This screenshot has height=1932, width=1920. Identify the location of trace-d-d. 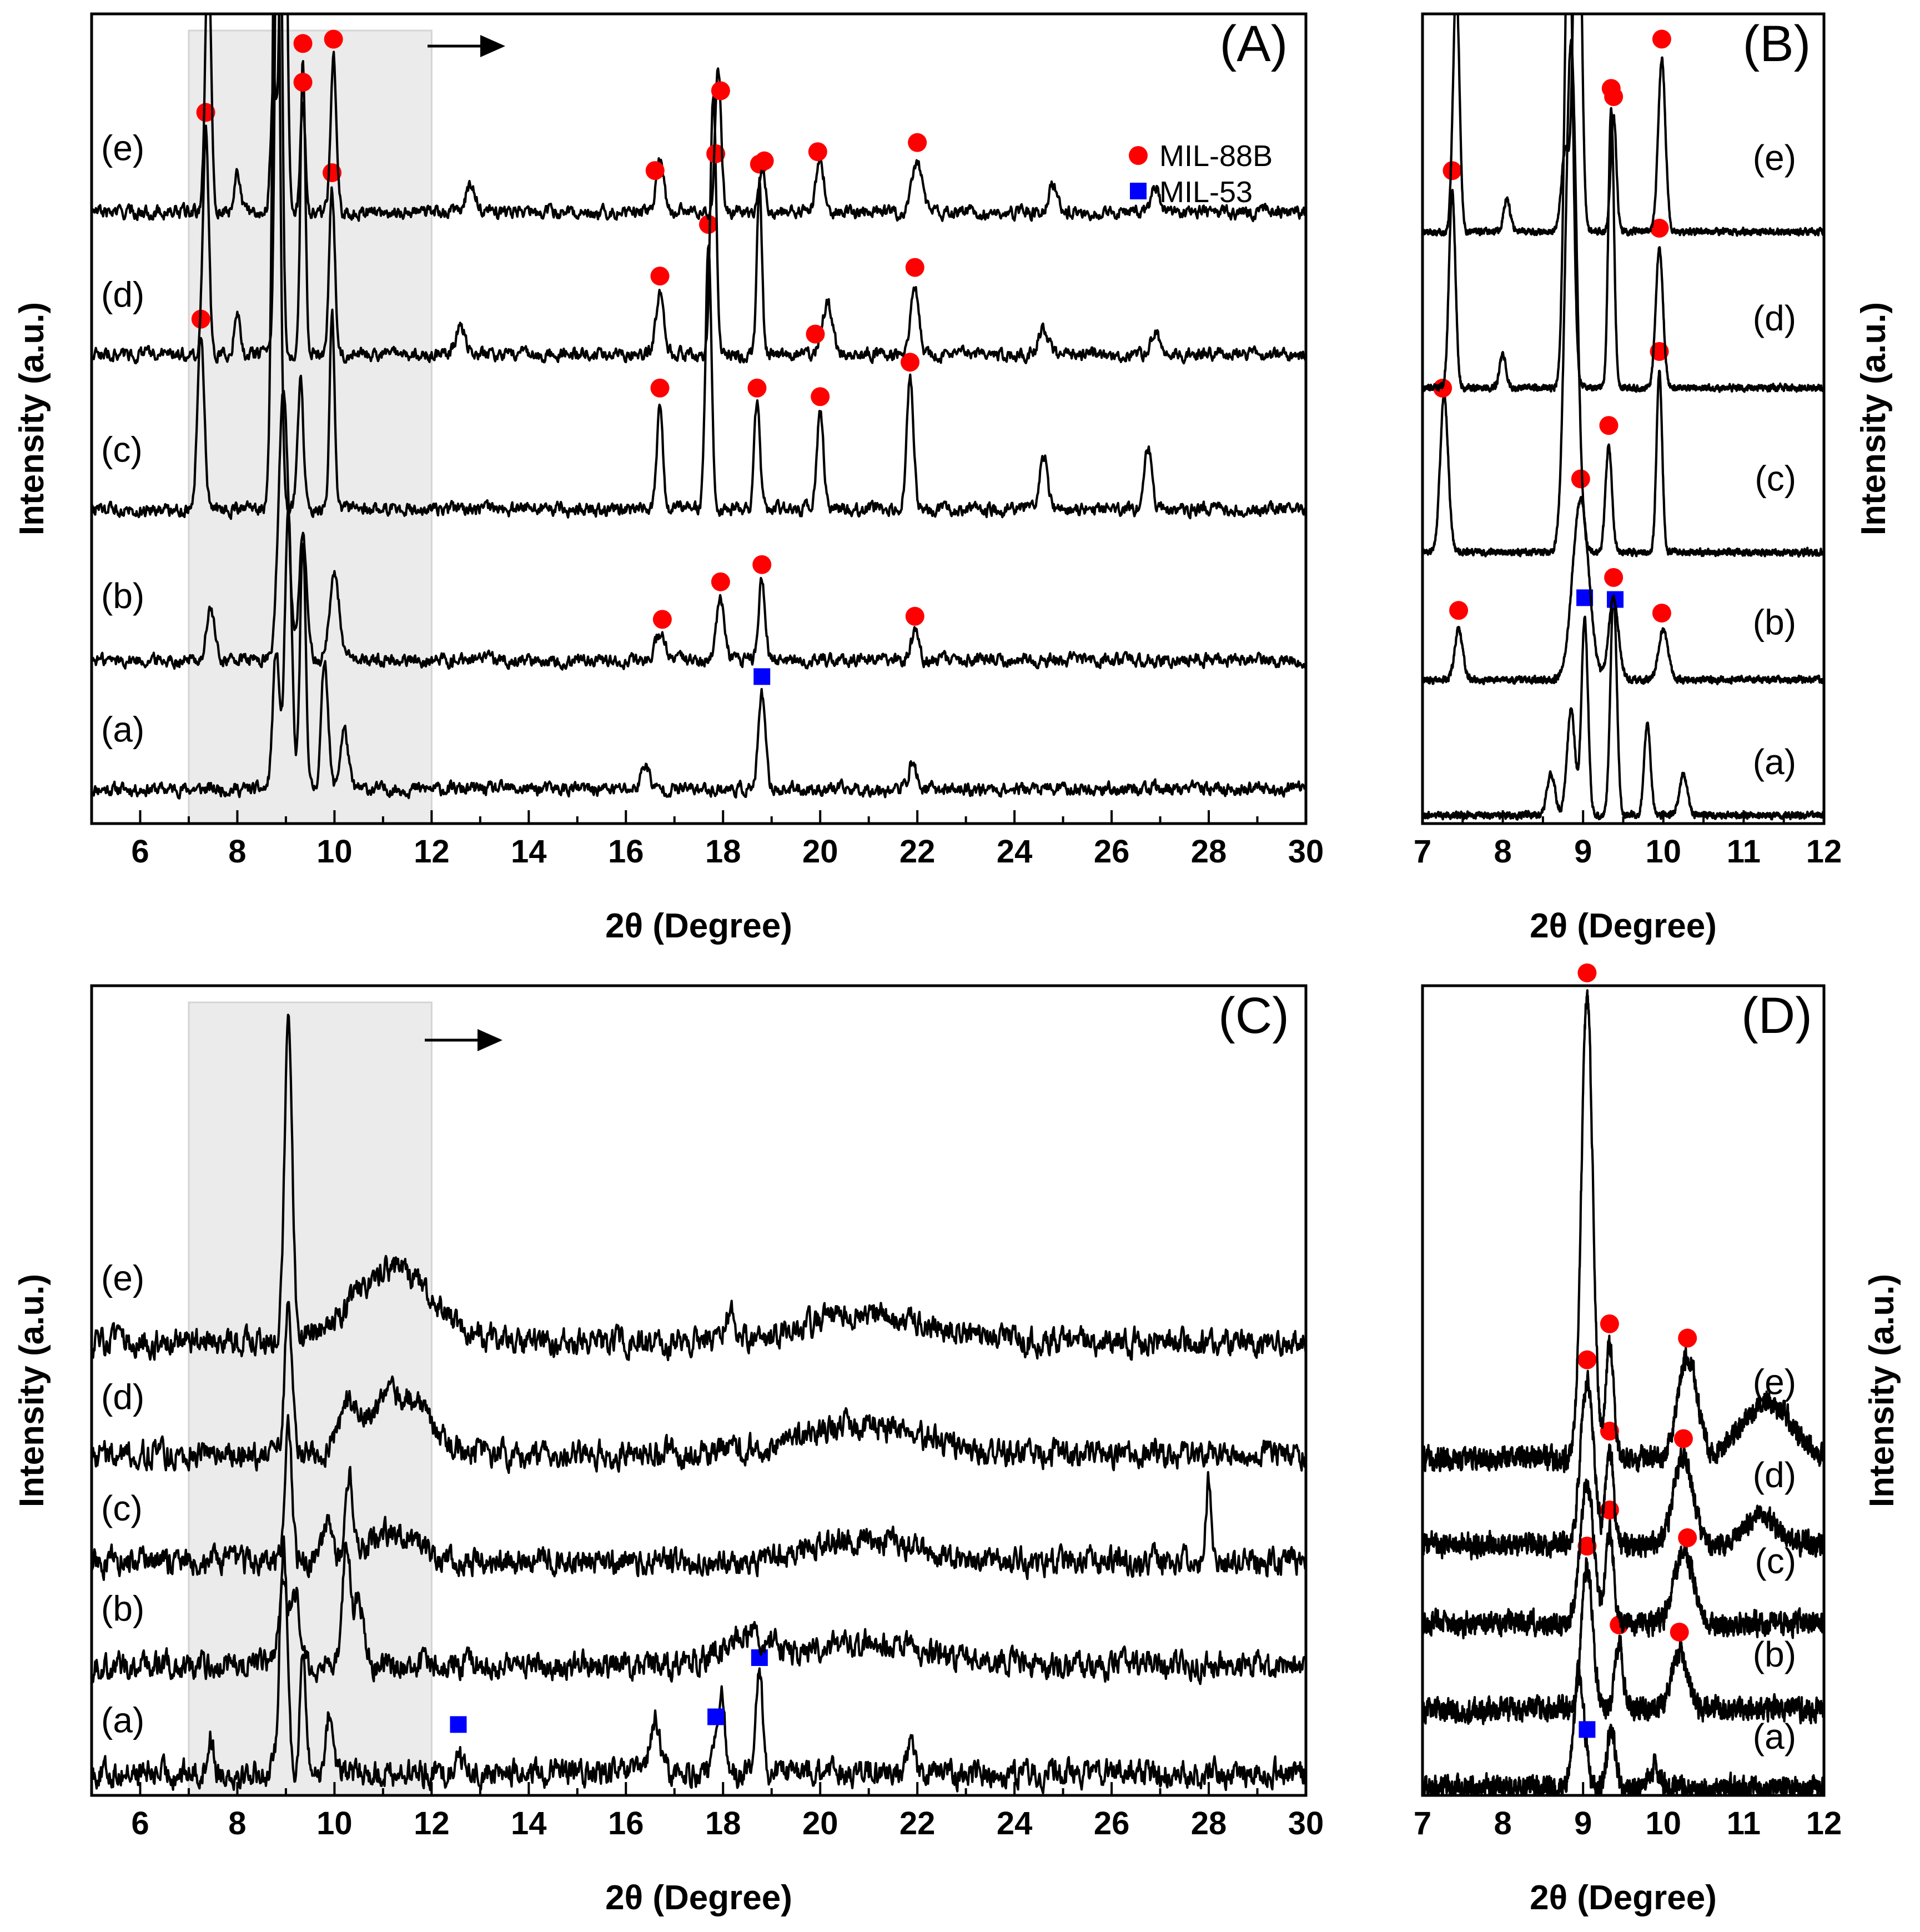
(1623, 1464).